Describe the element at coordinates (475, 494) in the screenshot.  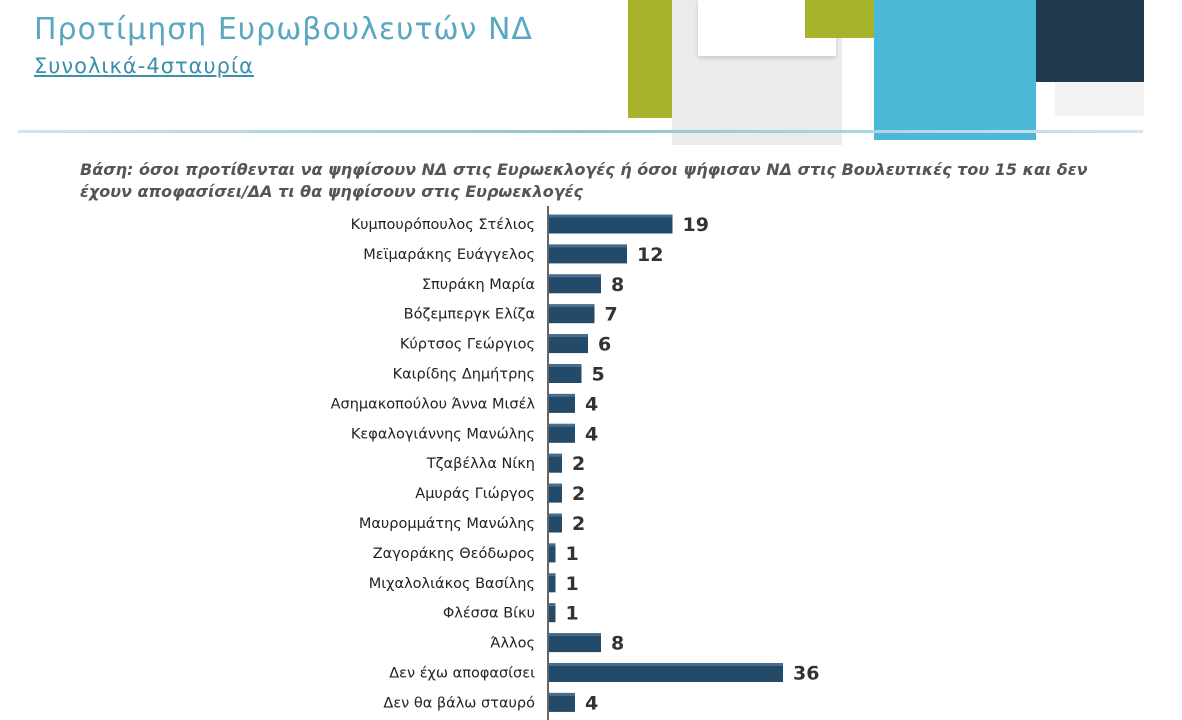
I see `category-label: Αμυράς Γιώργος` at that location.